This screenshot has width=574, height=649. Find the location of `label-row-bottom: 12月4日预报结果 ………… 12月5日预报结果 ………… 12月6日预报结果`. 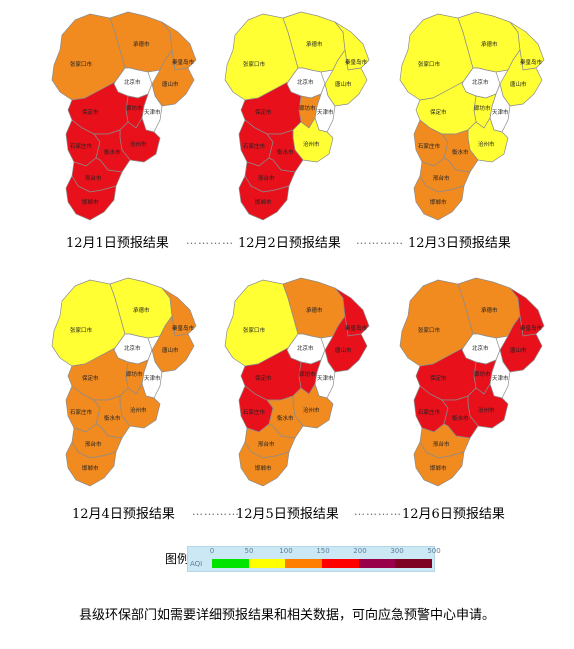

label-row-bottom: 12月4日预报结果 ………… 12月5日预报结果 ………… 12月6日预报结果 is located at coordinates (287, 513).